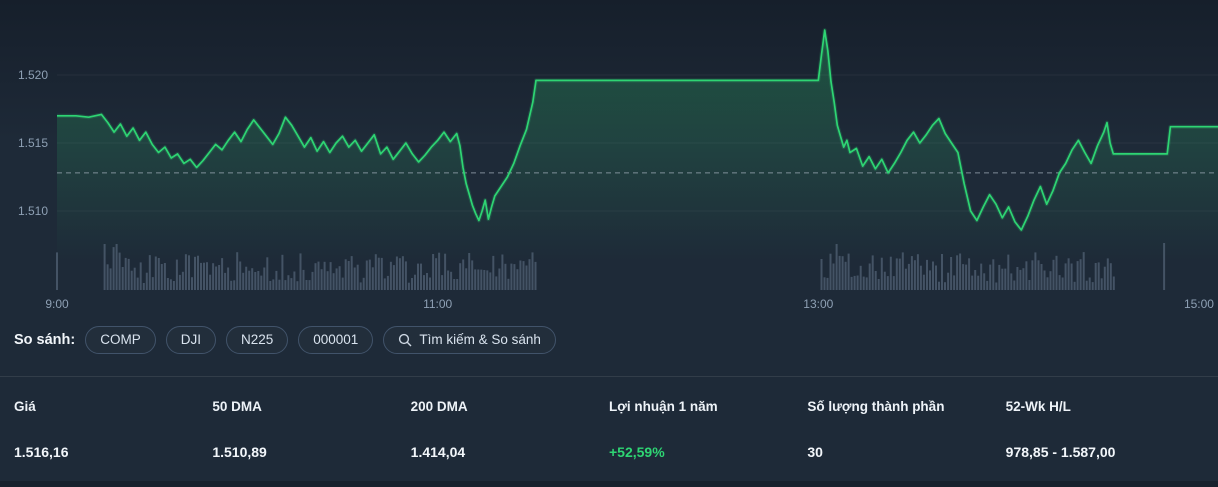 This screenshot has width=1218, height=487. What do you see at coordinates (239, 452) in the screenshot?
I see `stat-value-50dma: 1.510,89` at bounding box center [239, 452].